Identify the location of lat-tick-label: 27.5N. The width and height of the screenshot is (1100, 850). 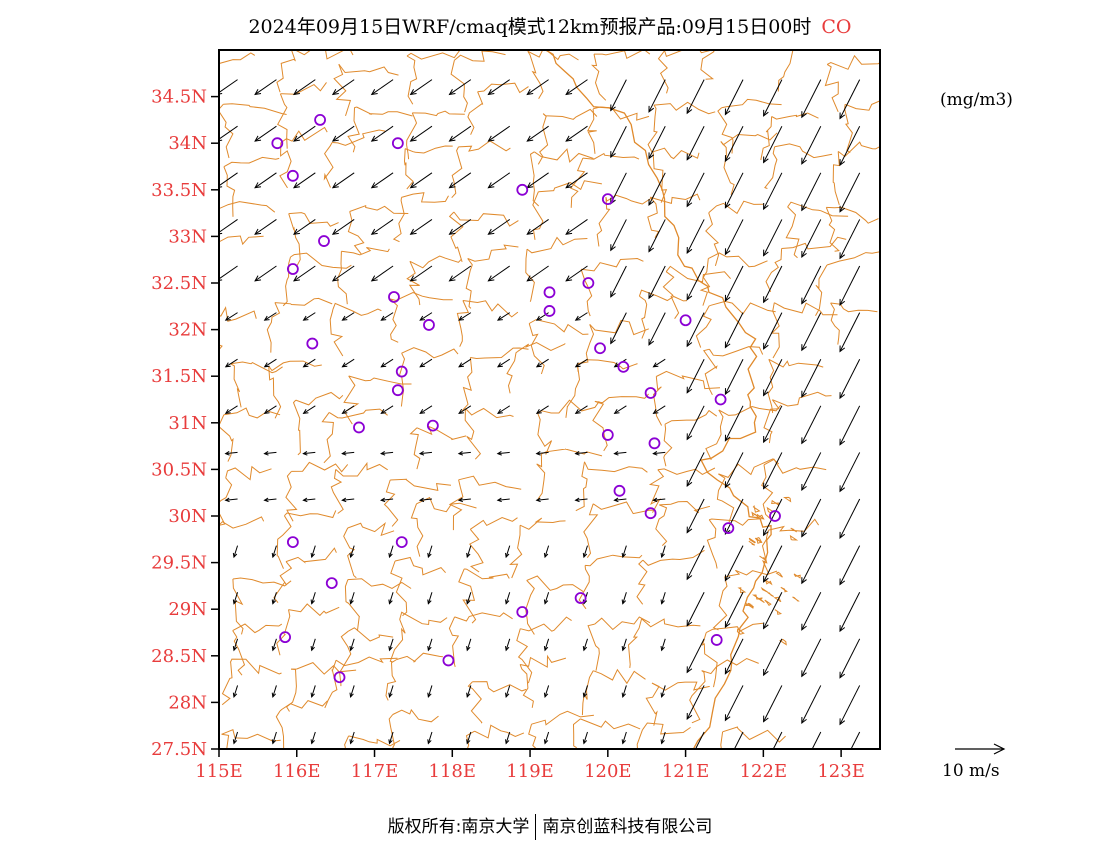
(179, 749).